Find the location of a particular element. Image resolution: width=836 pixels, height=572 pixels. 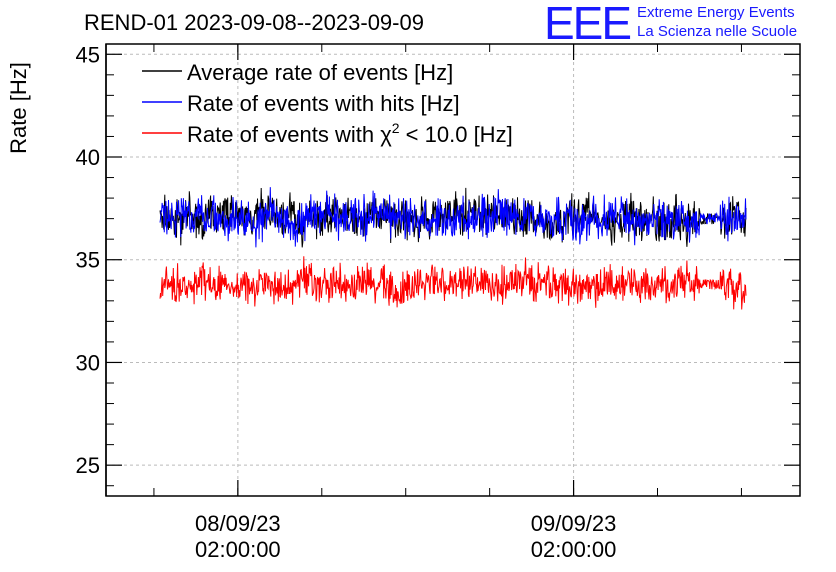

x-tick-date-label: 08/09/23 is located at coordinates (238, 523).